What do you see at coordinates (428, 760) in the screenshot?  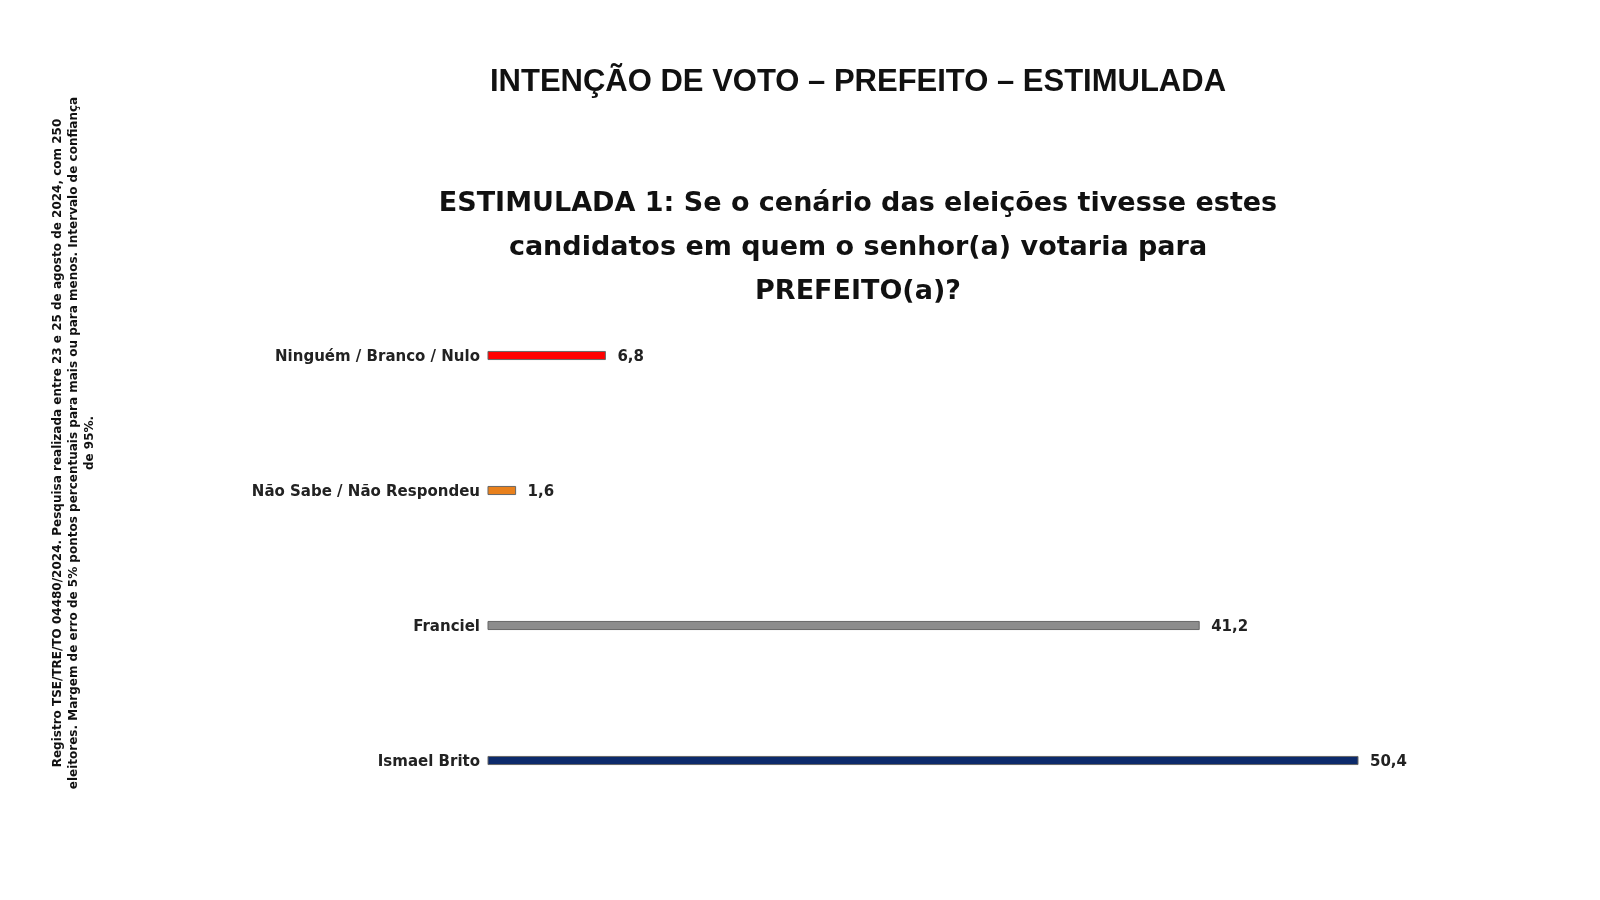 I see `y-tick-label: Ismael Brito` at bounding box center [428, 760].